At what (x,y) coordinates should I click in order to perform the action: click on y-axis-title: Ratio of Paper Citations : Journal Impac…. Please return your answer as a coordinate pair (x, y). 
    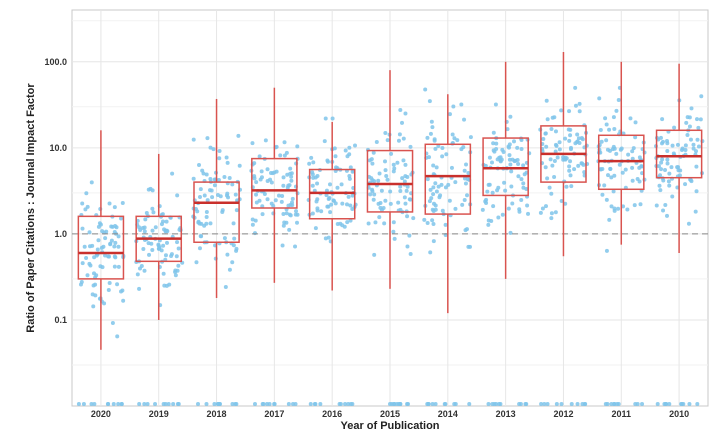
    Looking at the image, I should click on (31, 208).